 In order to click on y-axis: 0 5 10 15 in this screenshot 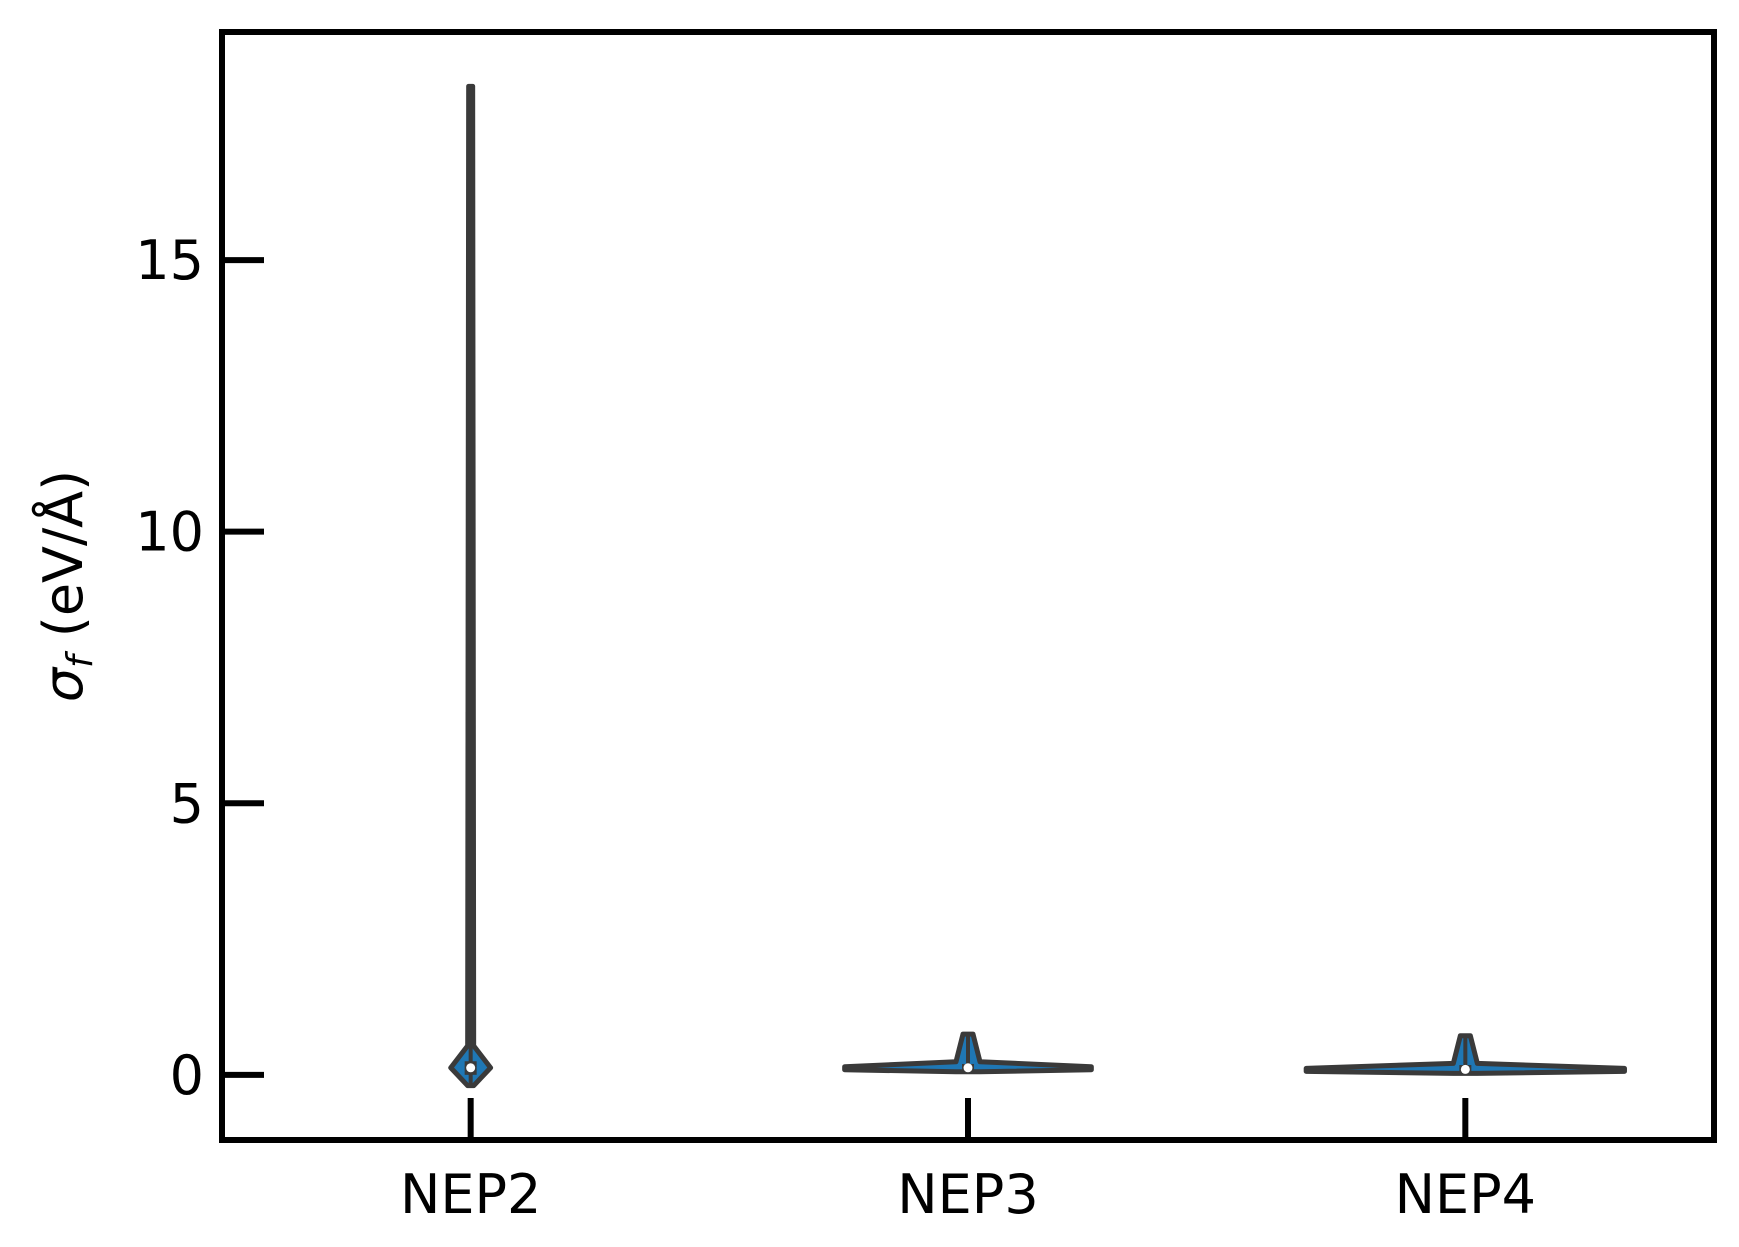, I will do `click(199, 668)`.